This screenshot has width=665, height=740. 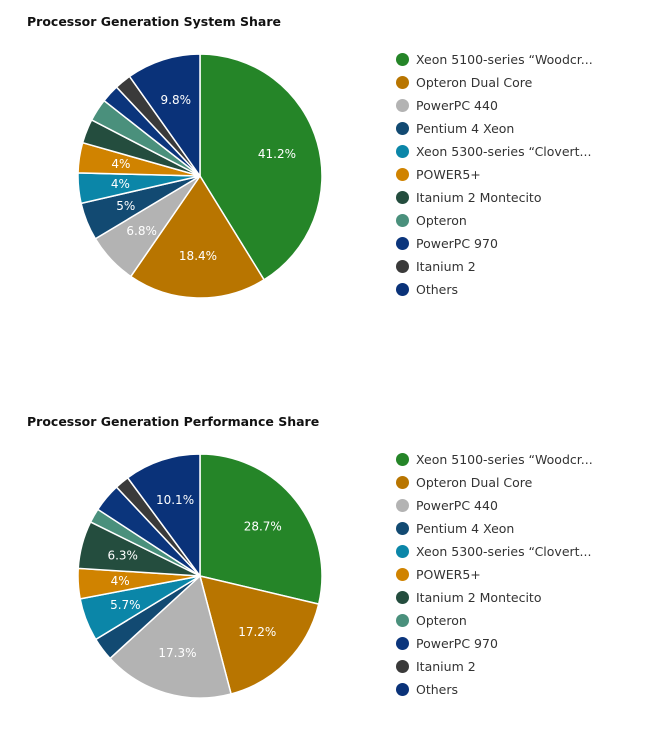 What do you see at coordinates (177, 653) in the screenshot?
I see `slice-data-label: 17.3%` at bounding box center [177, 653].